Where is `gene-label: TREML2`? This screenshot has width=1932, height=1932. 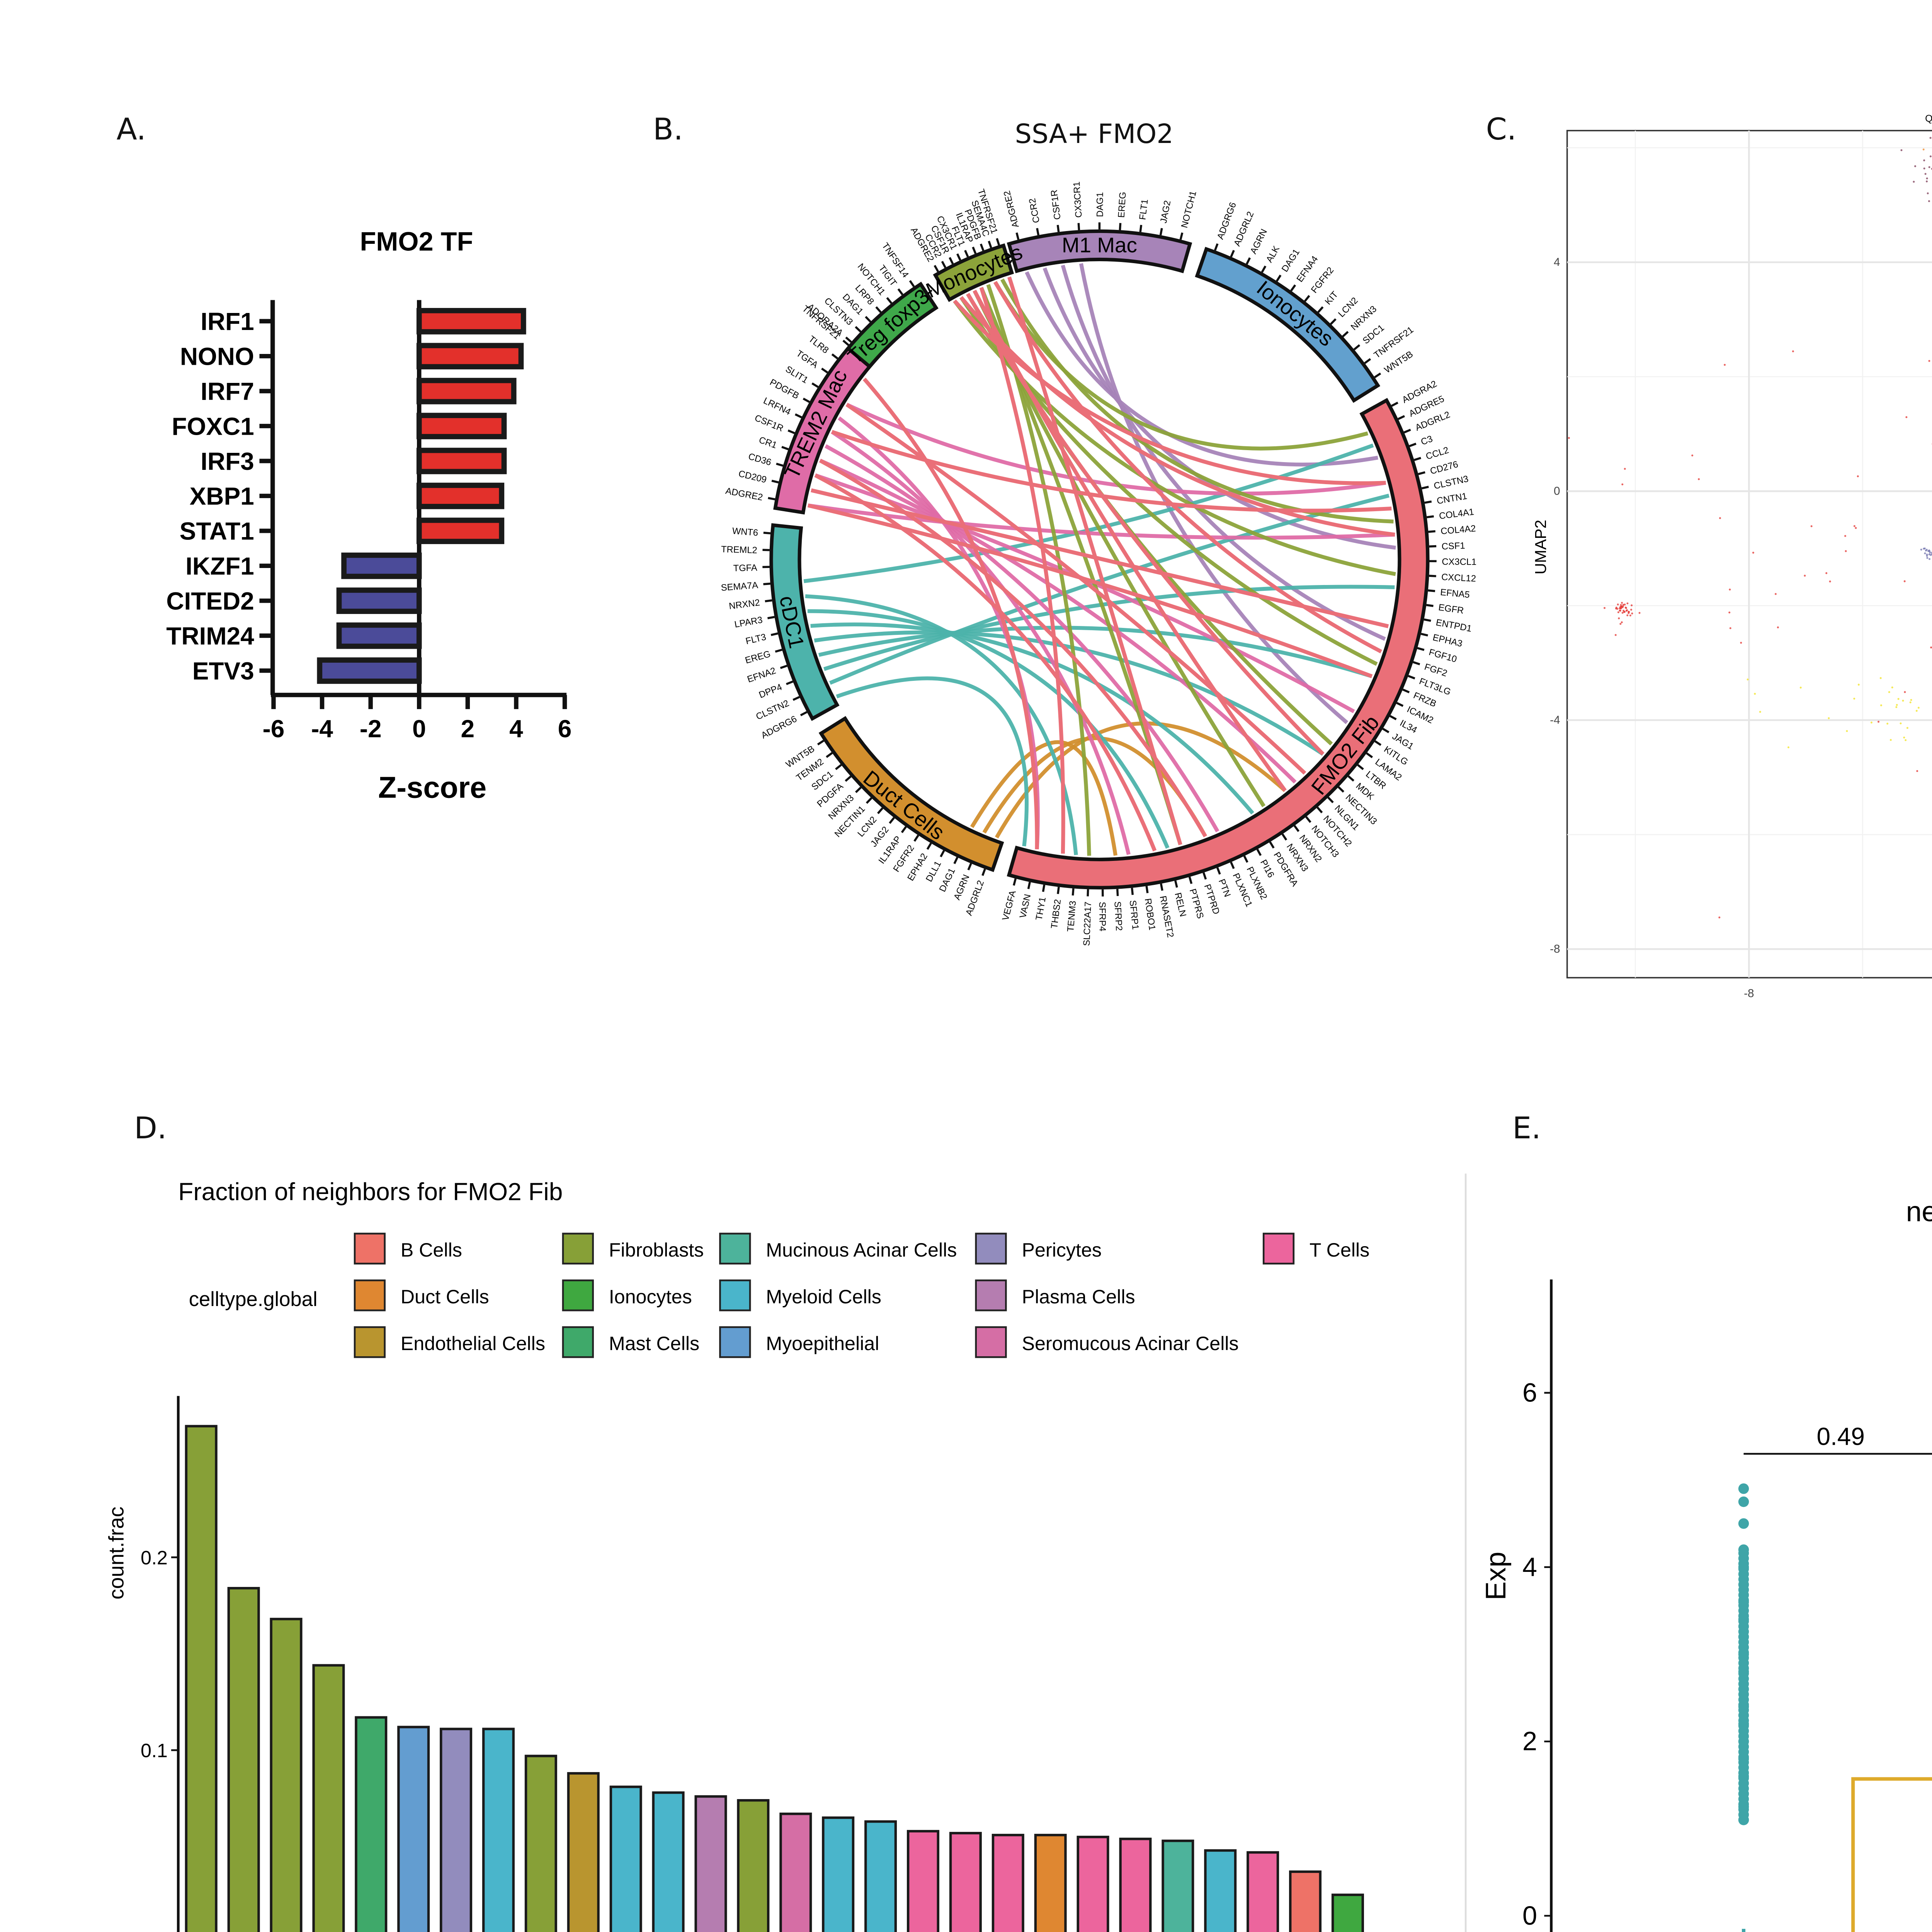
gene-label: TREML2 is located at coordinates (739, 550).